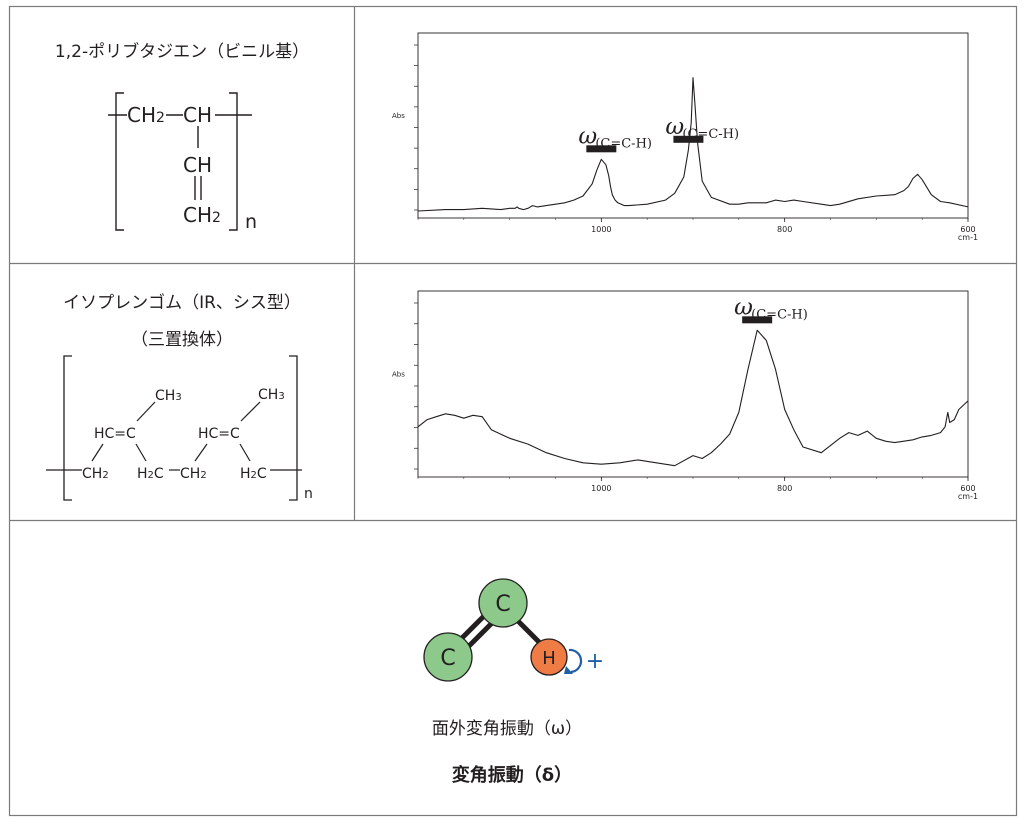 The height and width of the screenshot is (825, 1028). What do you see at coordinates (182, 302) in the screenshot?
I see `row2-title: イソプレンゴム（IR、シス型）` at bounding box center [182, 302].